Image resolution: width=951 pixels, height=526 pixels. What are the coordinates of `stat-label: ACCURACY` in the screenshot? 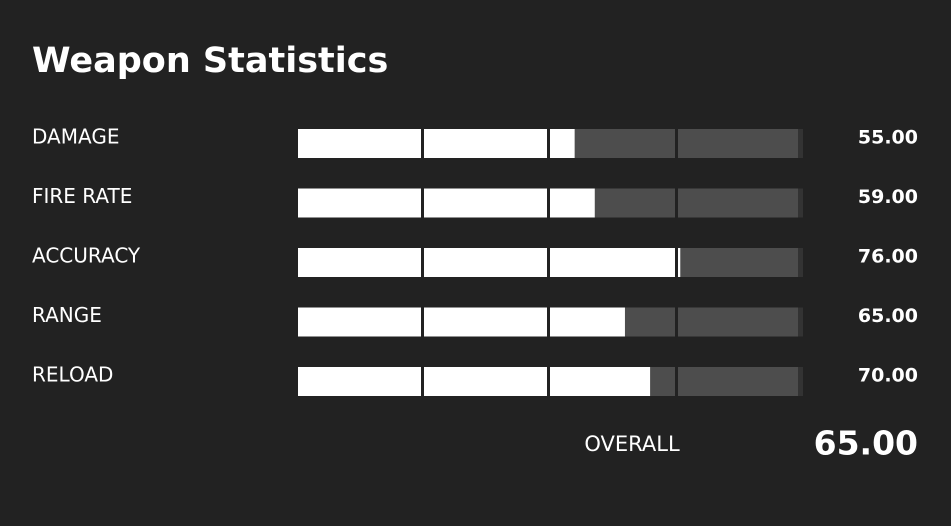 It's located at (86, 256).